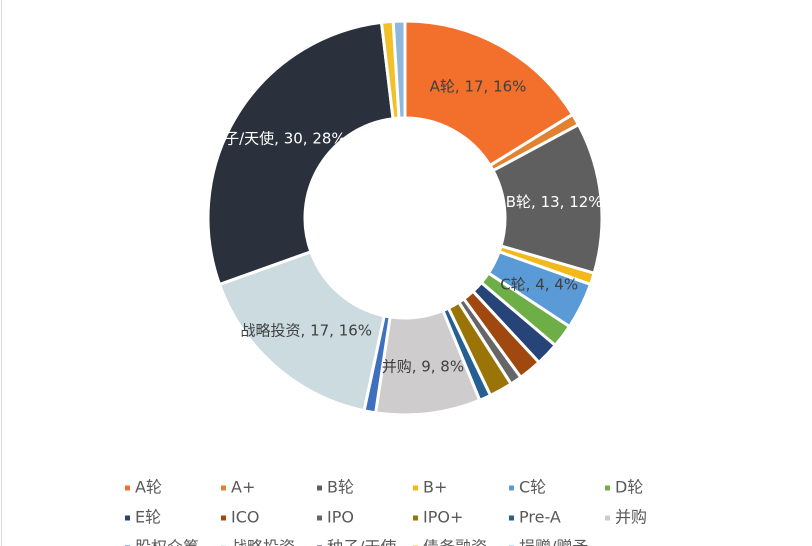  I want to click on data-label: B轮, 13, 12%, so click(554, 202).